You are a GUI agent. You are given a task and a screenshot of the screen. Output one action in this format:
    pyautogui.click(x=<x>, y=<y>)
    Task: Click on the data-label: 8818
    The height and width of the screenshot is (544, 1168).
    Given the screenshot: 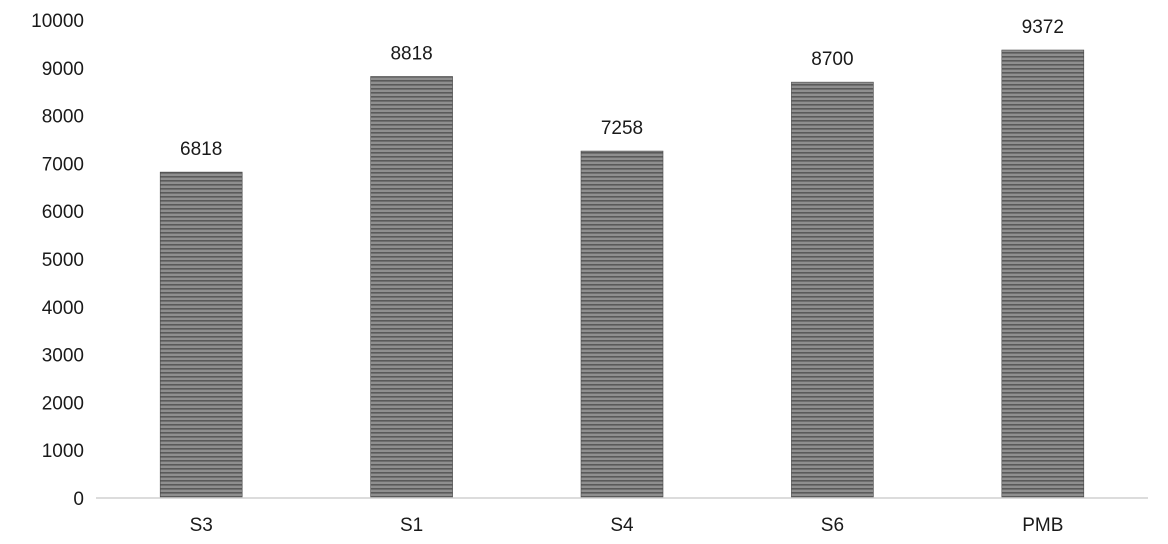 What is the action you would take?
    pyautogui.click(x=411, y=53)
    